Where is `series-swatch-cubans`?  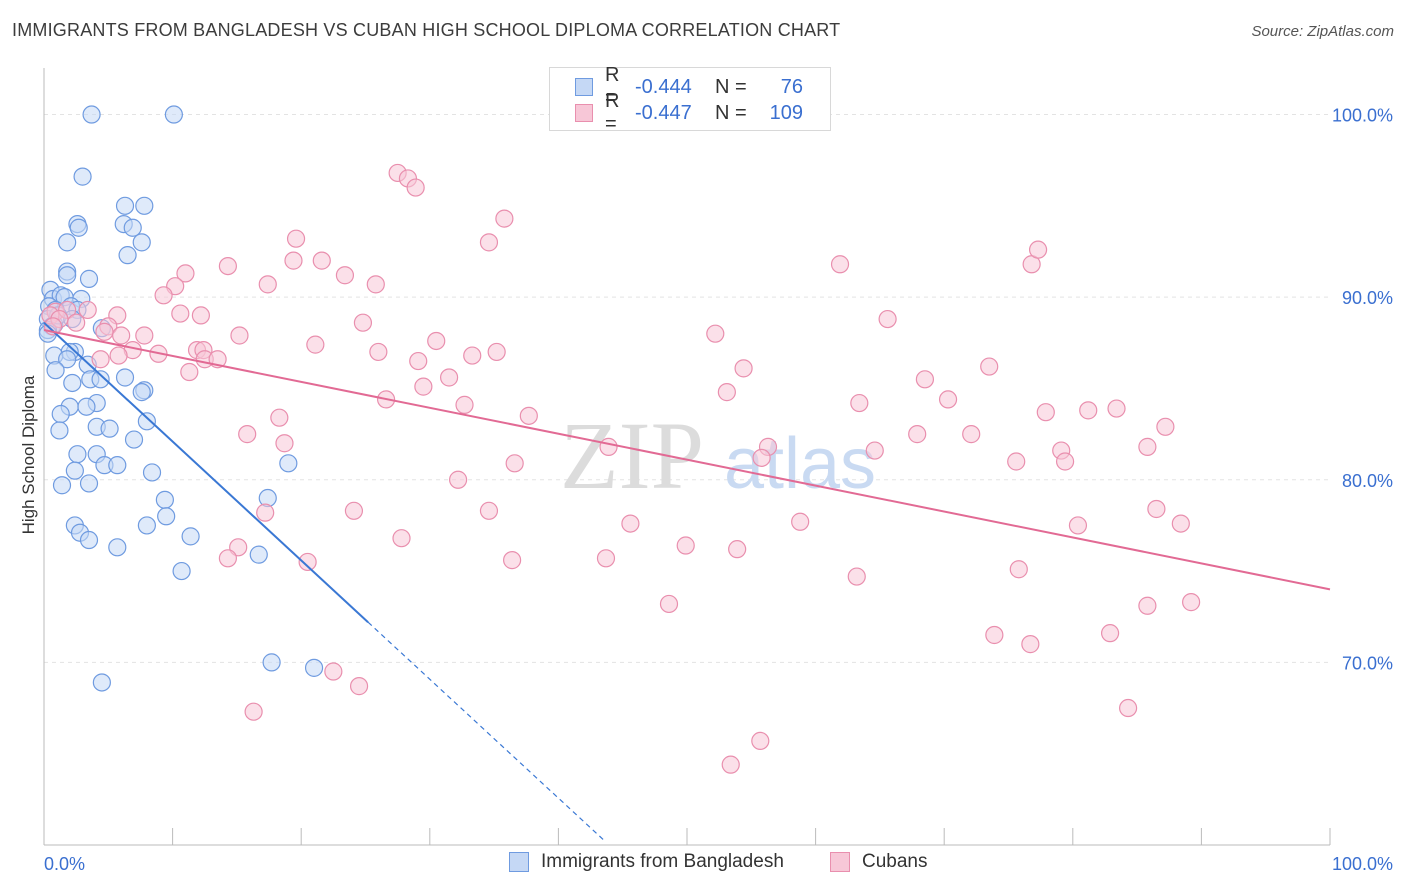 series-swatch-cubans is located at coordinates (840, 862).